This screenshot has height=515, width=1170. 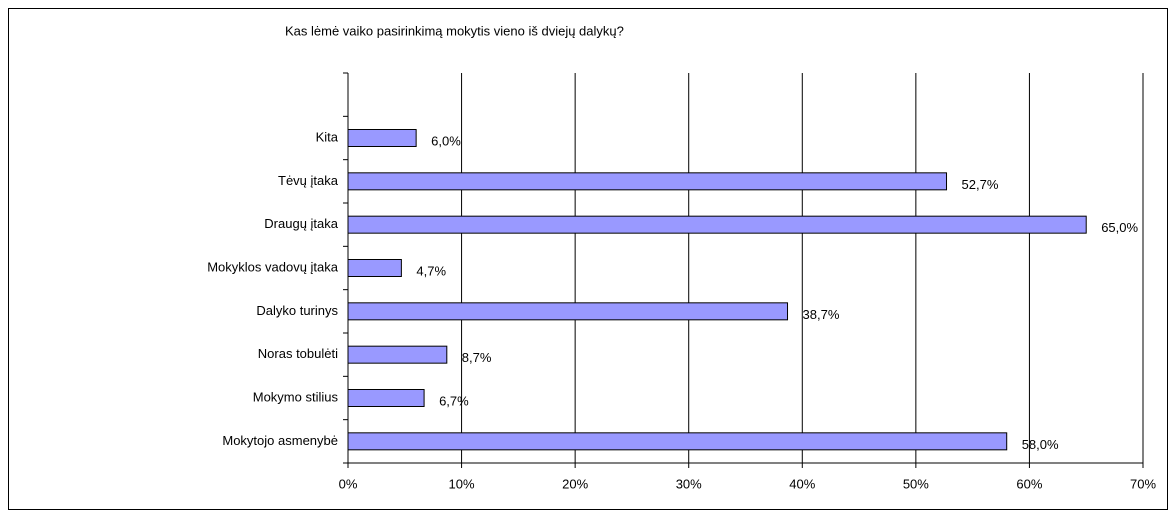 I want to click on x-tick-label: 50%, so click(x=916, y=483).